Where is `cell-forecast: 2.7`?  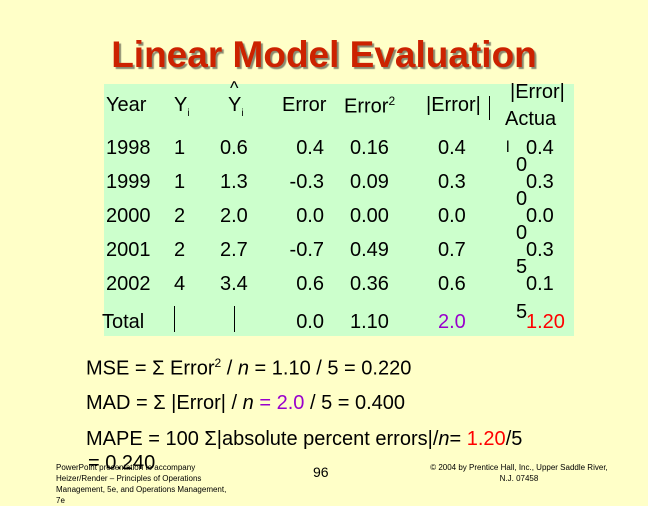
cell-forecast: 2.7 is located at coordinates (234, 250).